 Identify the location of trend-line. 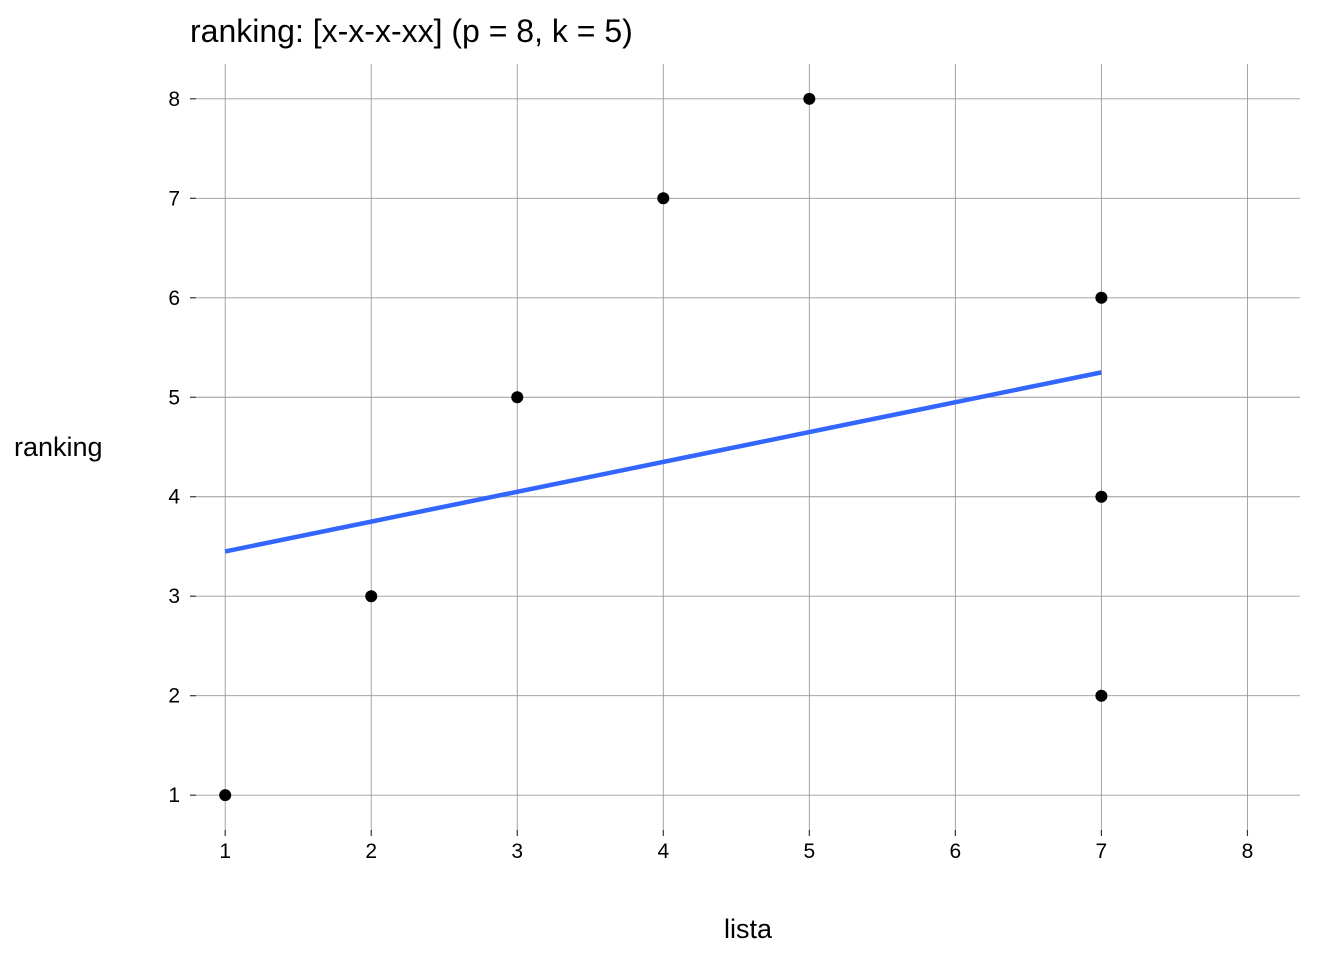
(663, 462).